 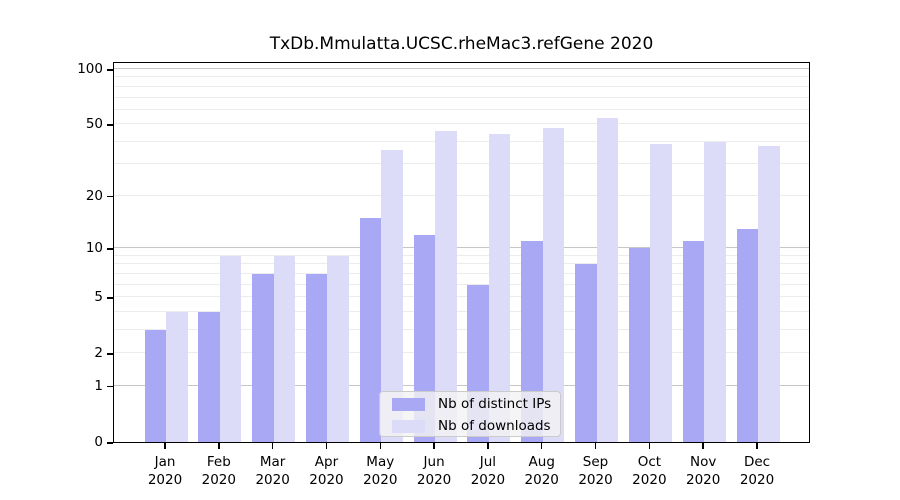 I want to click on x-tick-label-jan: Jan 2020, so click(x=165, y=471).